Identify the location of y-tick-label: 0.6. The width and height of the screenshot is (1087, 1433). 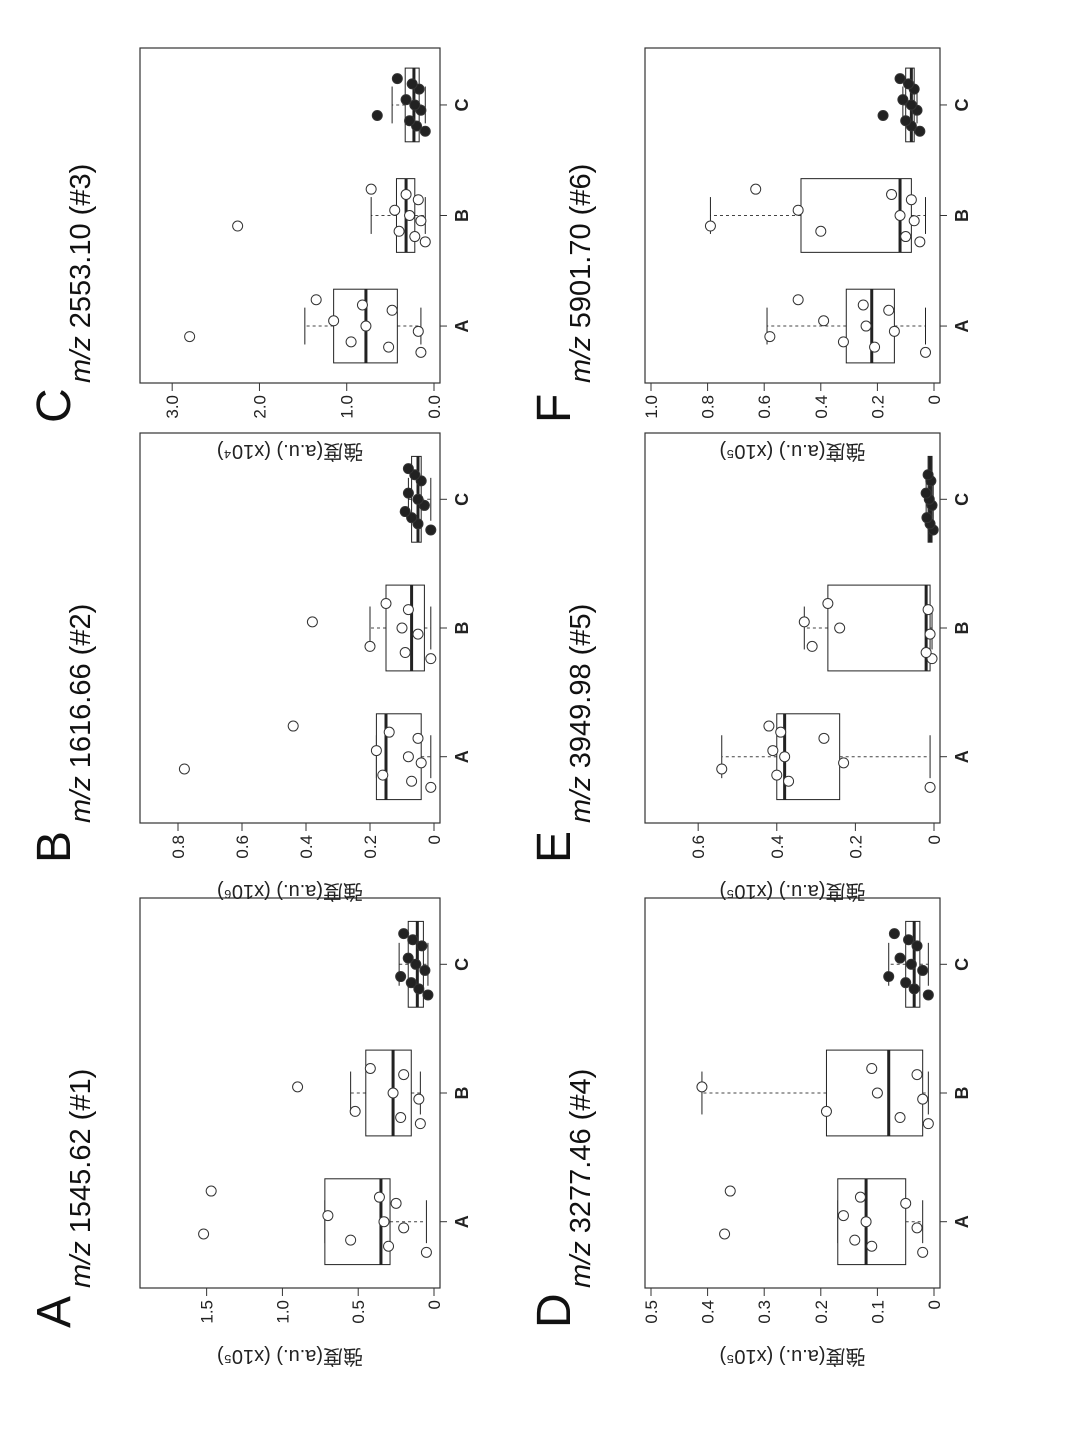
(242, 847).